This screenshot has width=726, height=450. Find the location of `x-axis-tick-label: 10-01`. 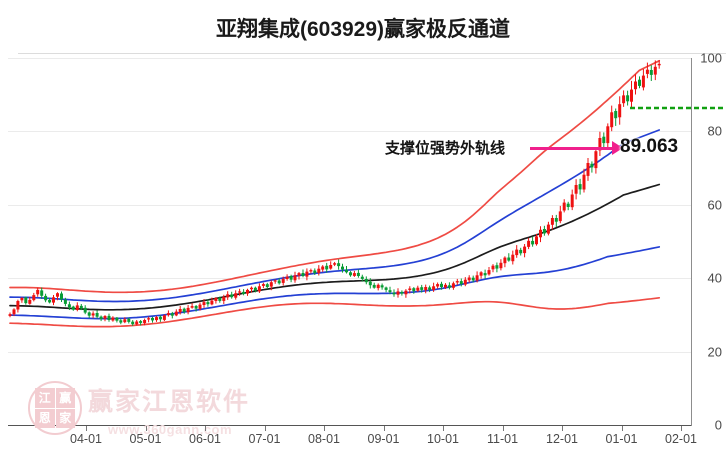

x-axis-tick-label: 10-01 is located at coordinates (443, 439).